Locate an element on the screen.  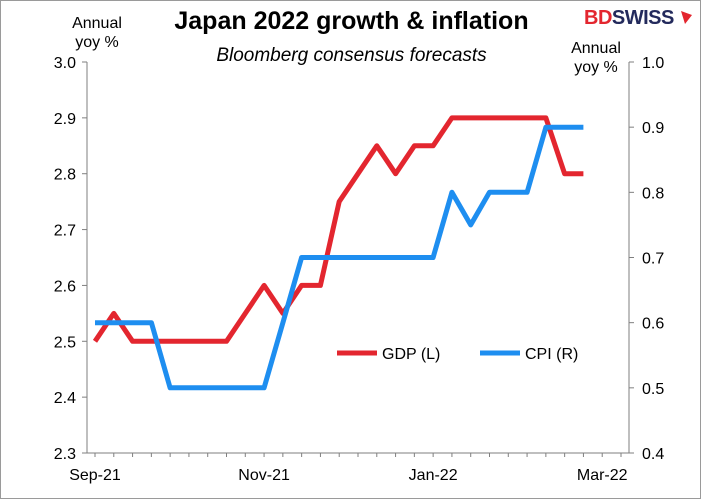
left-y-tick-label: 2.3 is located at coordinates (65, 454).